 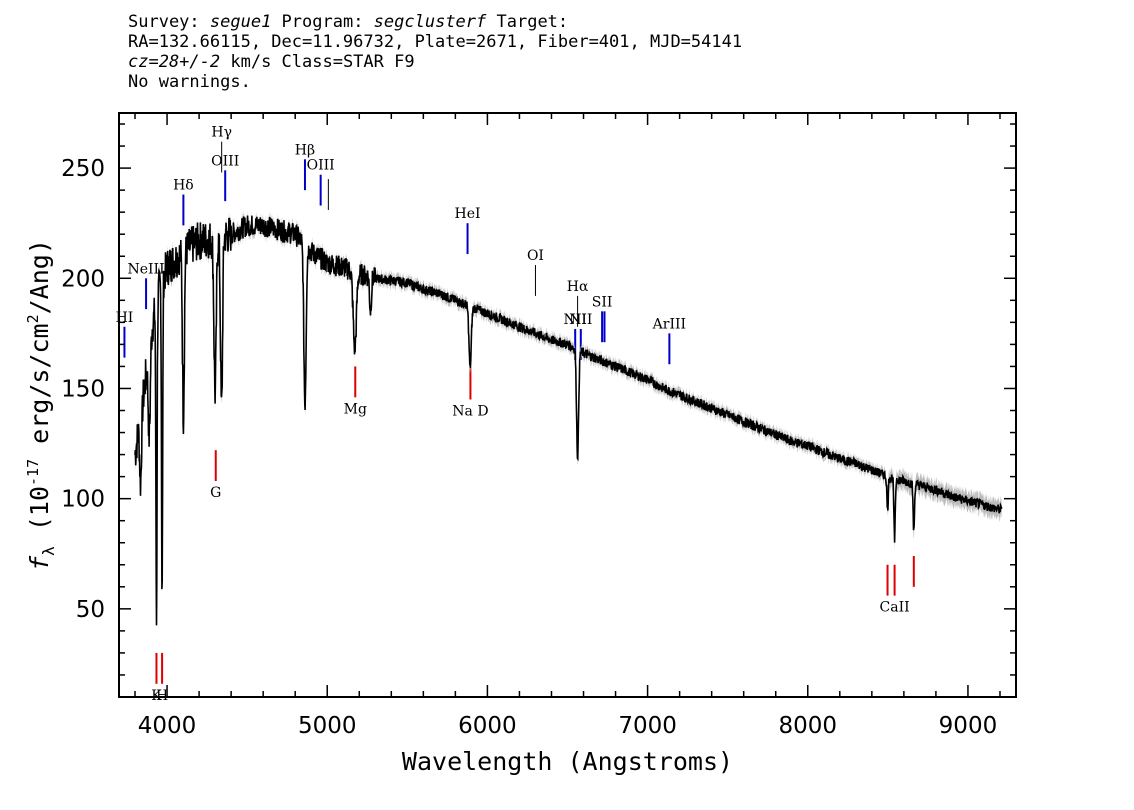 What do you see at coordinates (39, 390) in the screenshot?
I see `y-axis-label-part2: erg/s/cm` at bounding box center [39, 390].